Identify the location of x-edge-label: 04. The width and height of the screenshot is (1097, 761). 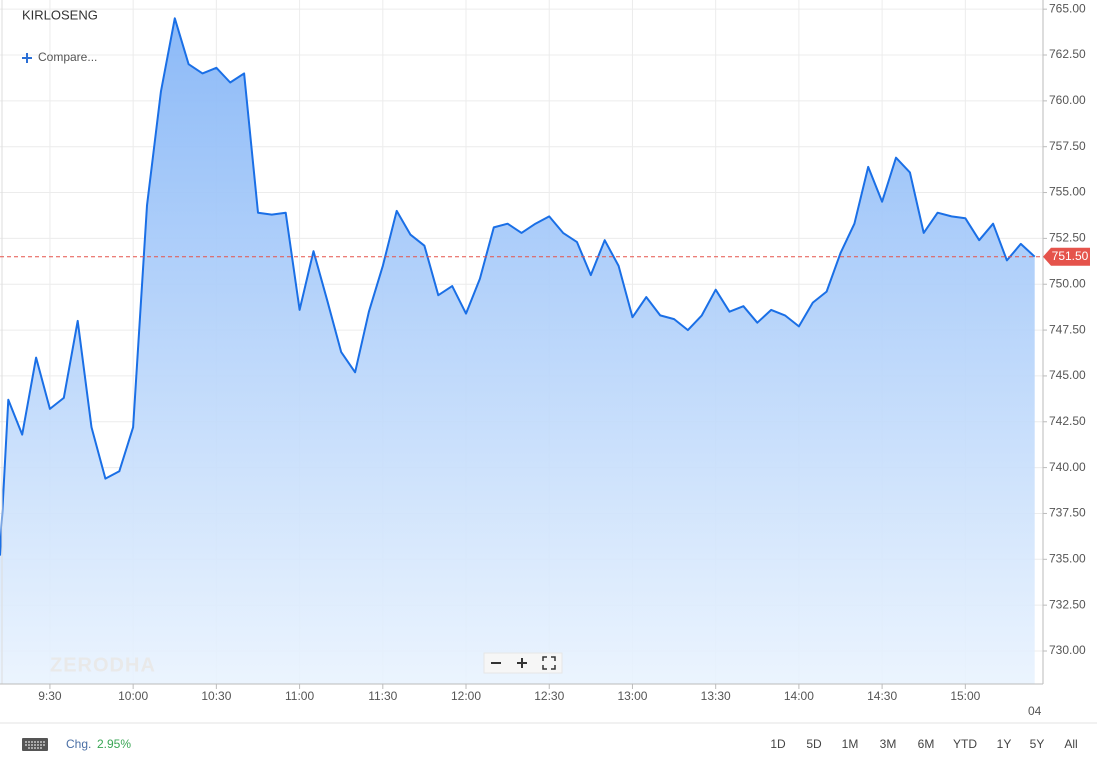
(1035, 711).